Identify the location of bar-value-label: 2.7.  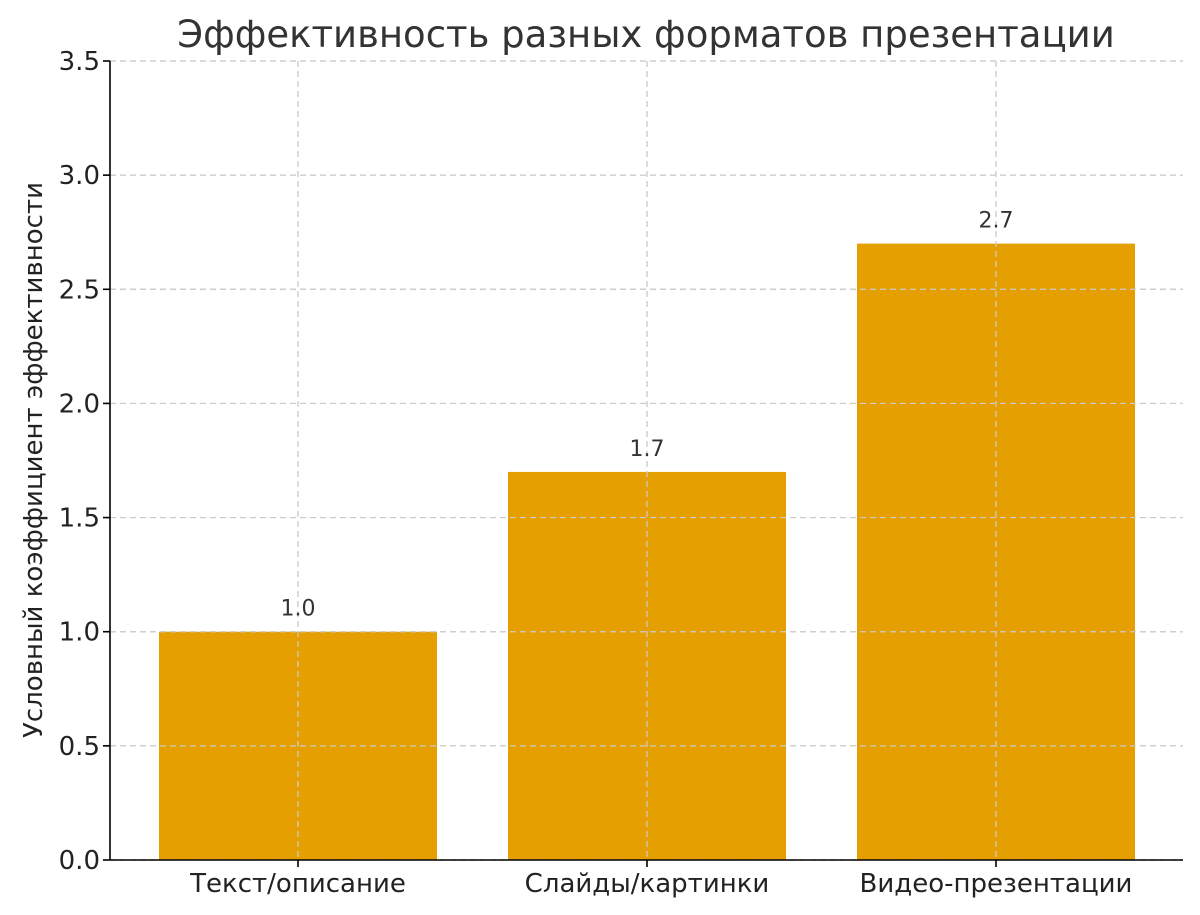
(996, 221).